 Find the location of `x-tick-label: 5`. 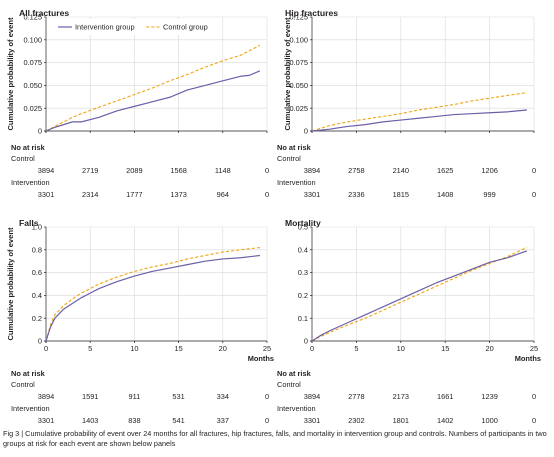

x-tick-label: 5 is located at coordinates (90, 348).